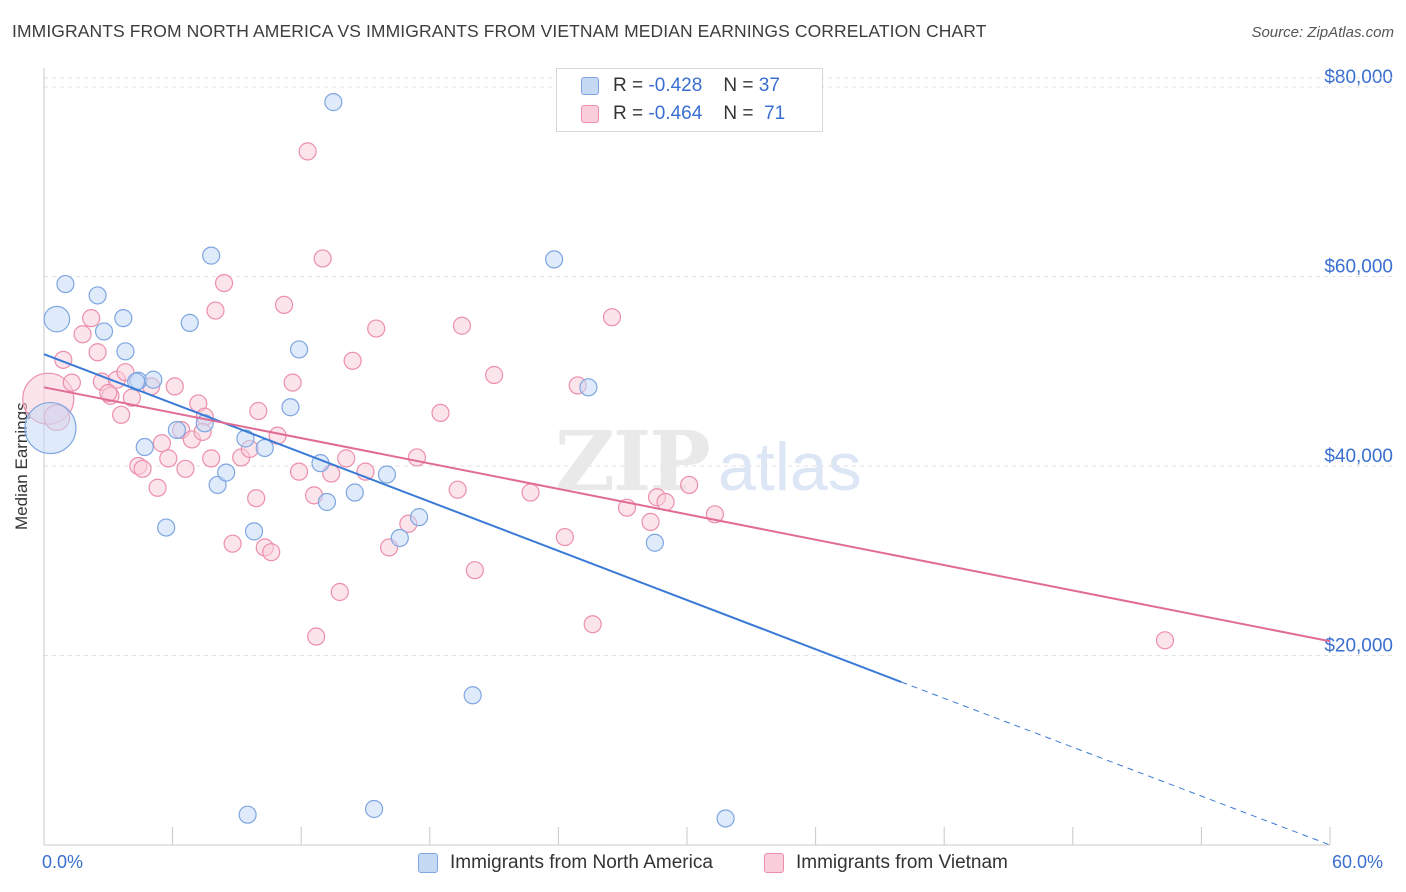  I want to click on watermark-zip: ZIP, so click(632, 462).